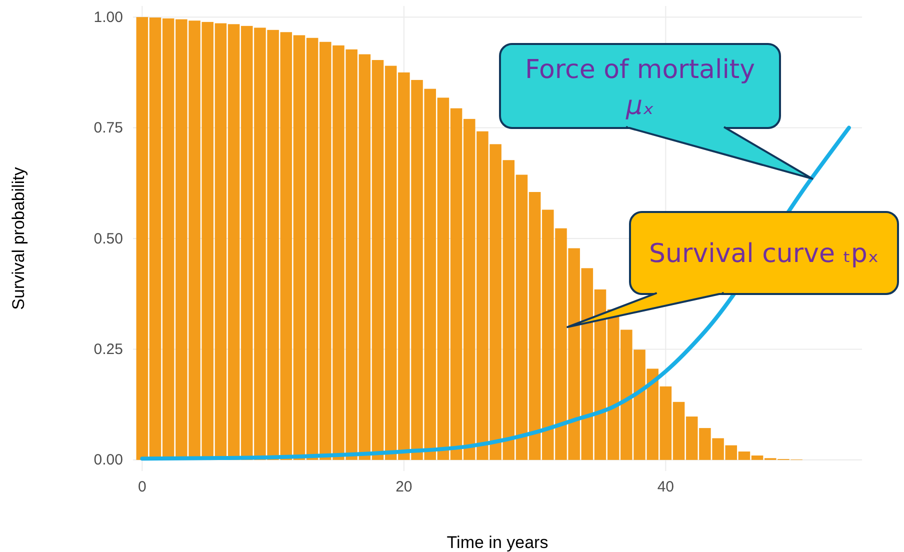  What do you see at coordinates (108, 239) in the screenshot?
I see `y-tick-label: 0.50` at bounding box center [108, 239].